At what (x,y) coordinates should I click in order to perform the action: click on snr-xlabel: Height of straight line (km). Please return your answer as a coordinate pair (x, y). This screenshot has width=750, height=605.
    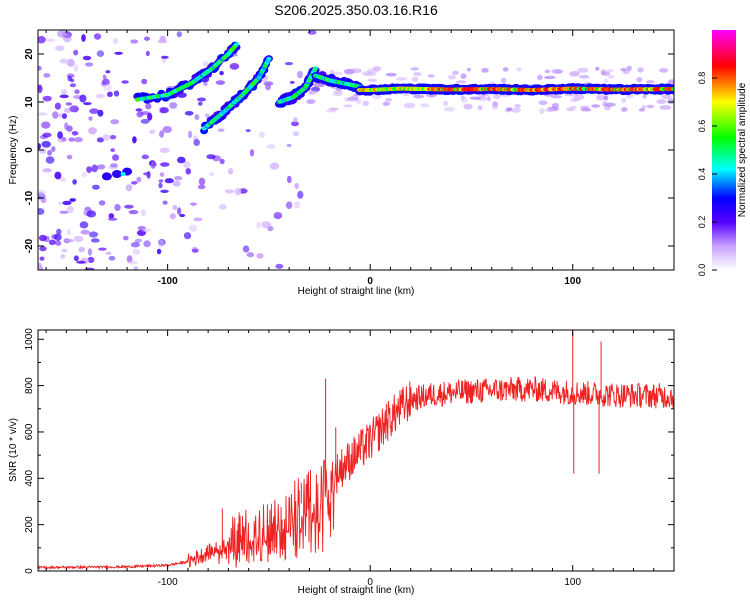
    Looking at the image, I should click on (356, 590).